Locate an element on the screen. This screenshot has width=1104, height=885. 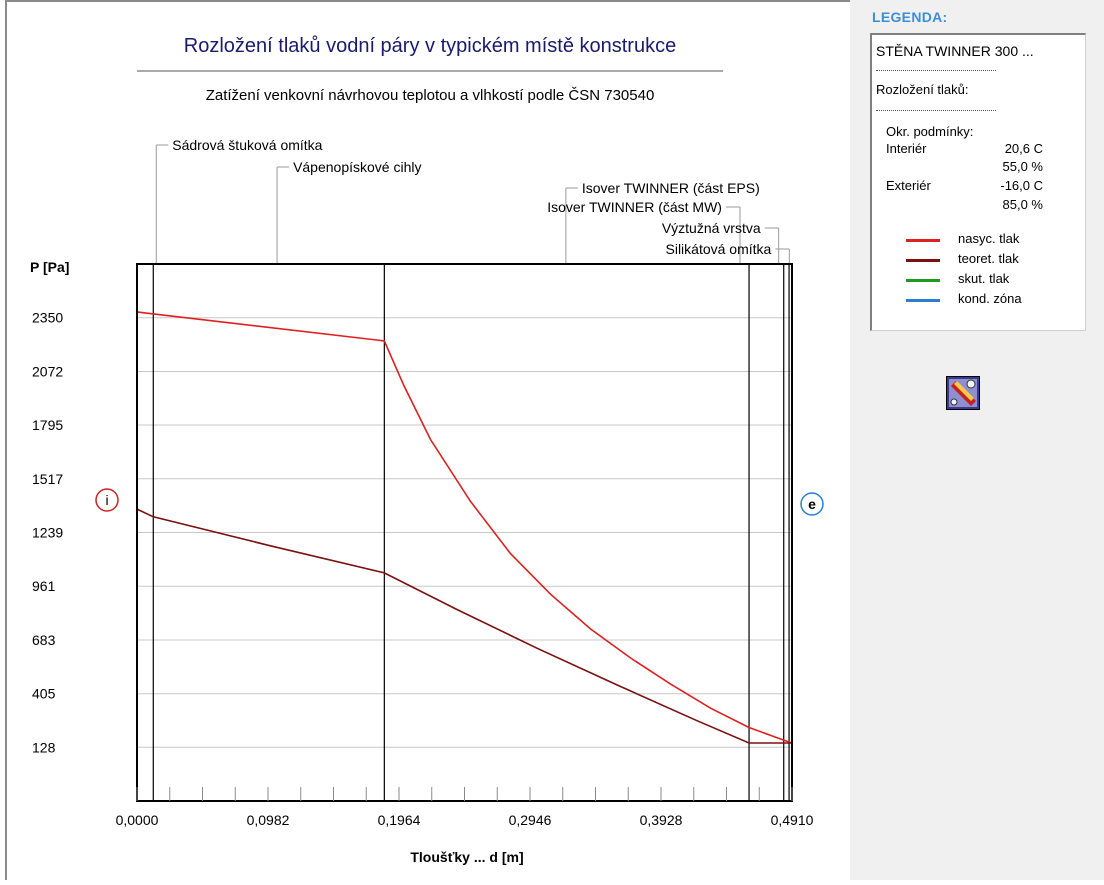
legend-item-theoretical: teoret. tlak is located at coordinates (988, 258).